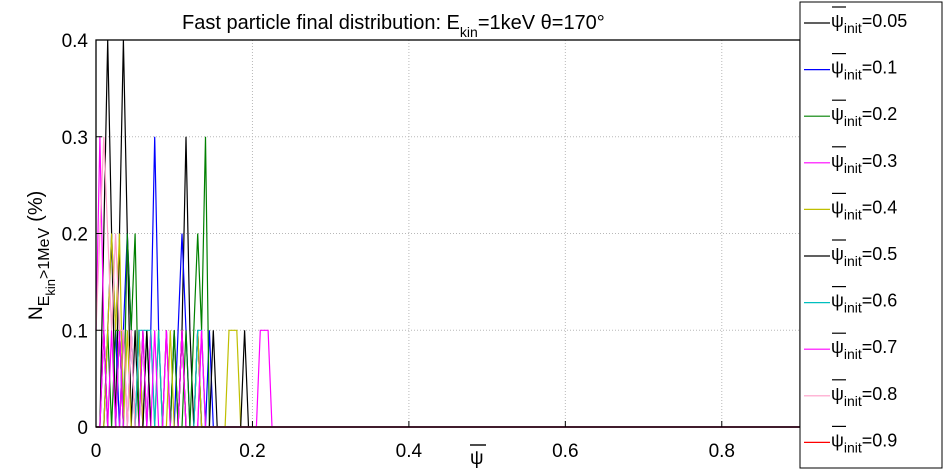 This screenshot has width=944, height=469. Describe the element at coordinates (36, 206) in the screenshot. I see `y-axis-label-unit: (%)` at that location.